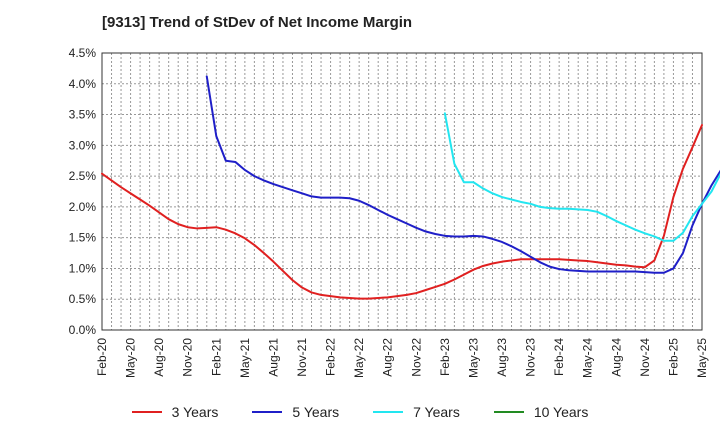 This screenshot has width=720, height=440. What do you see at coordinates (531, 357) in the screenshot?
I see `x-tick-label: Nov-23` at bounding box center [531, 357].